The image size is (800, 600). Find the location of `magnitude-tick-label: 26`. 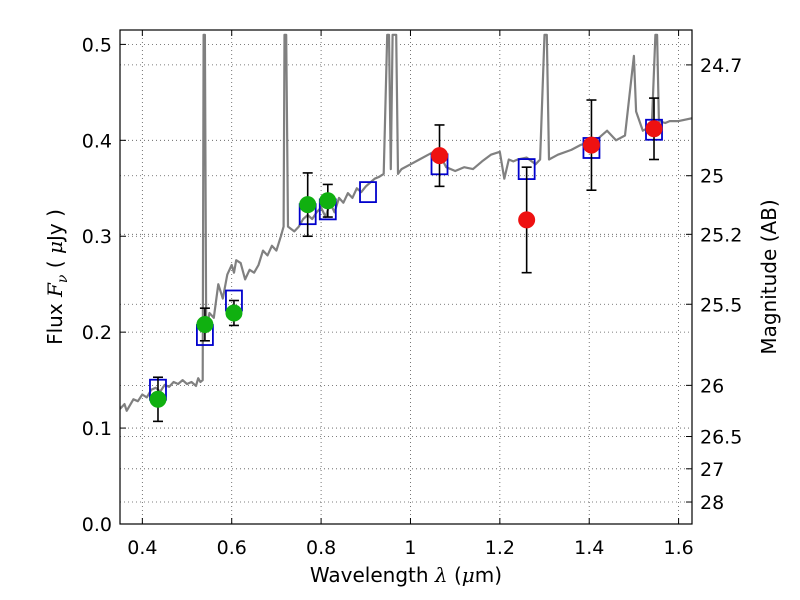

magnitude-tick-label: 26 is located at coordinates (712, 386).